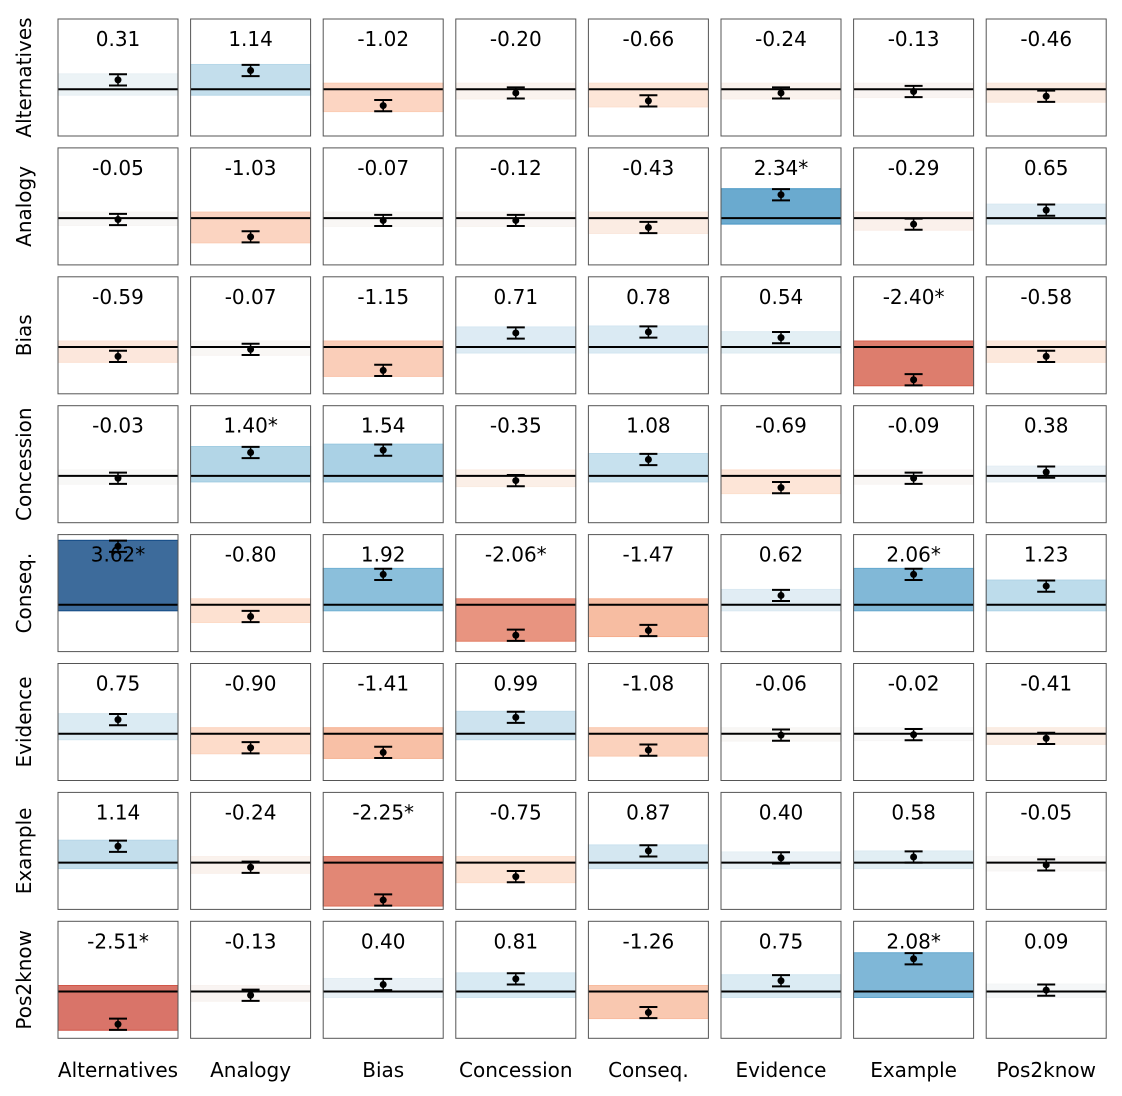 This screenshot has height=1096, width=1122. I want to click on cell-evidence-pos2know: -0.41, so click(1046, 722).